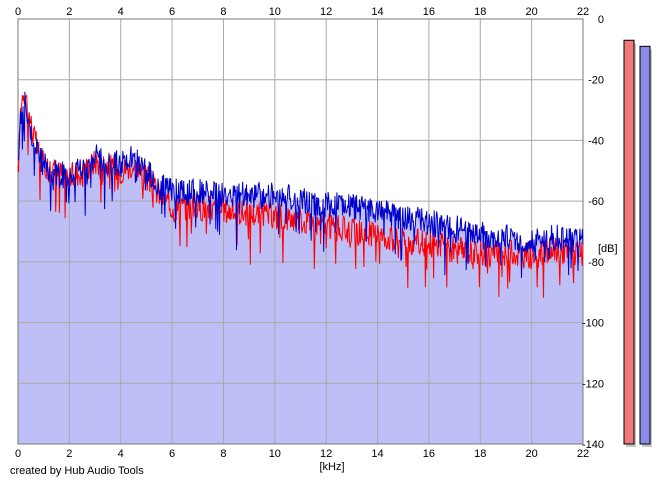 The width and height of the screenshot is (664, 484). I want to click on level-meters, so click(637, 243).